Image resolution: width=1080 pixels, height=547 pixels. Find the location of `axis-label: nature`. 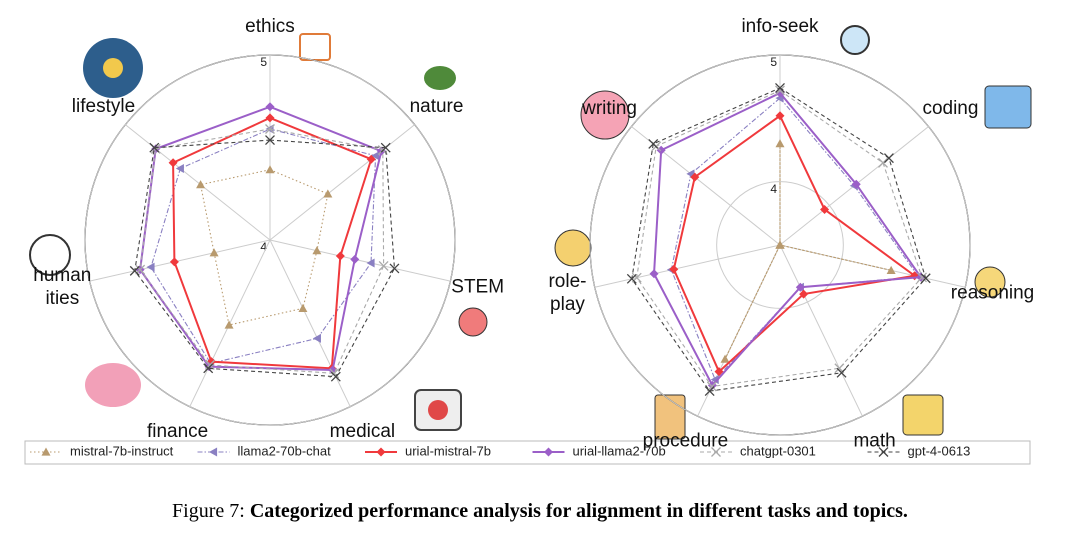

axis-label: nature is located at coordinates (437, 106).